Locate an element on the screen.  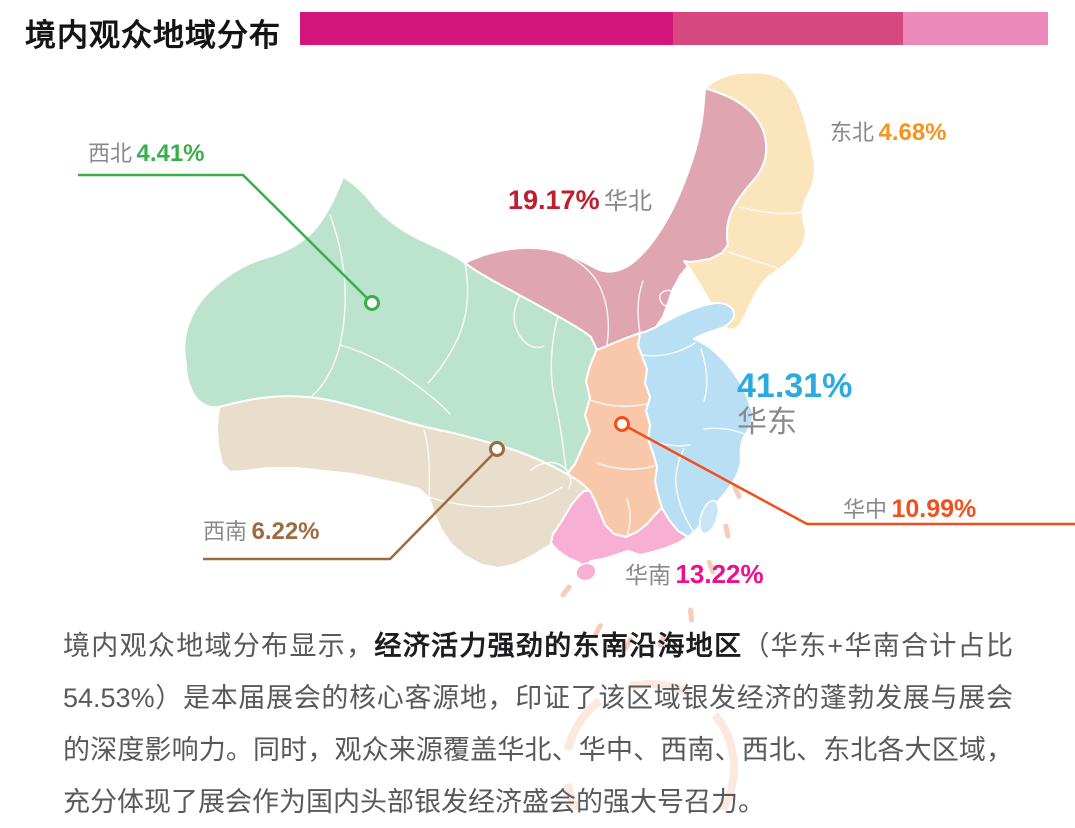
nine-dash-line is located at coordinates (651, 567).